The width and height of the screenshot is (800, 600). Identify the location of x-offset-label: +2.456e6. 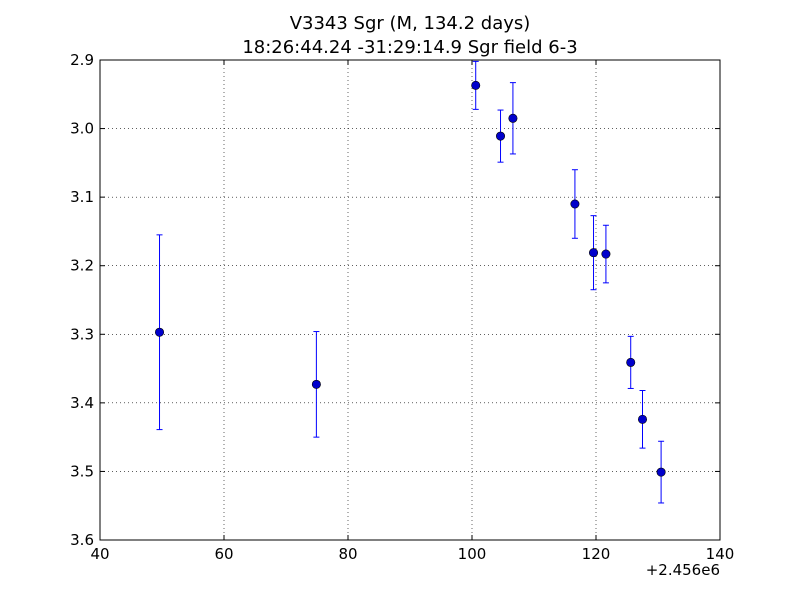
(683, 570).